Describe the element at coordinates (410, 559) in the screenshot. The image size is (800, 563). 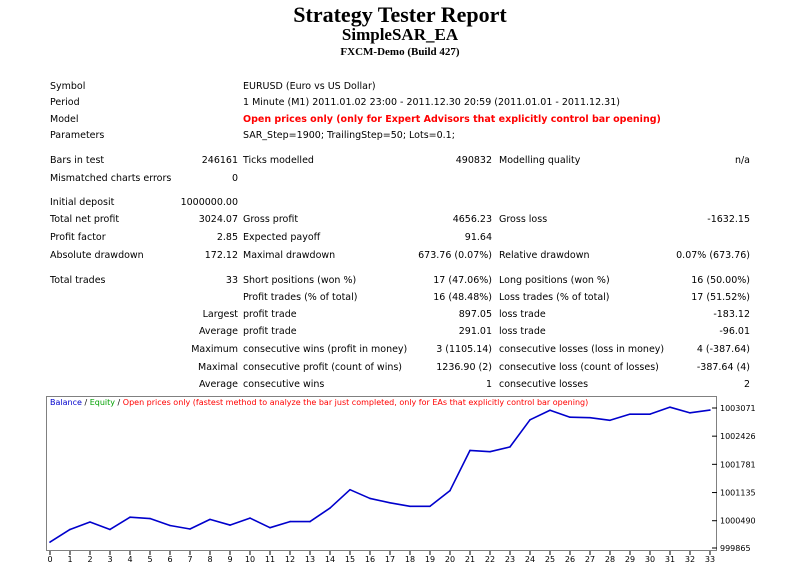
I see `x-tick-label: 18` at that location.